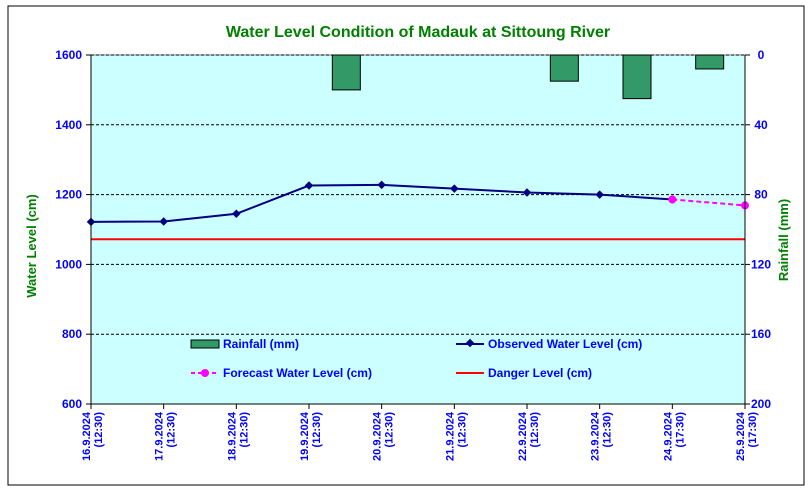 The height and width of the screenshot is (496, 812). Describe the element at coordinates (378, 436) in the screenshot. I see `x-tick-label-date: 20.9.2024` at that location.